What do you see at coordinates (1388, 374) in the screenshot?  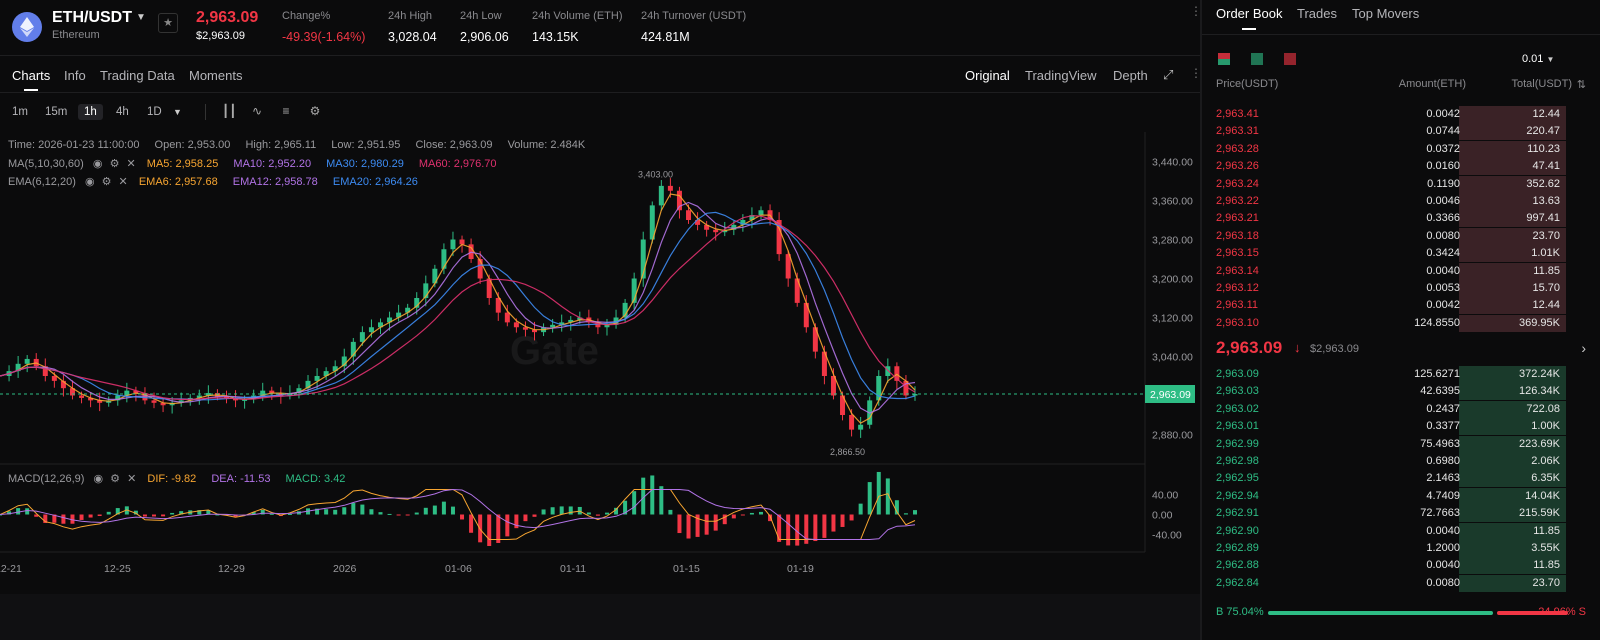 I see `bid-row: 2,963.09 125.6271 372.24K` at bounding box center [1388, 374].